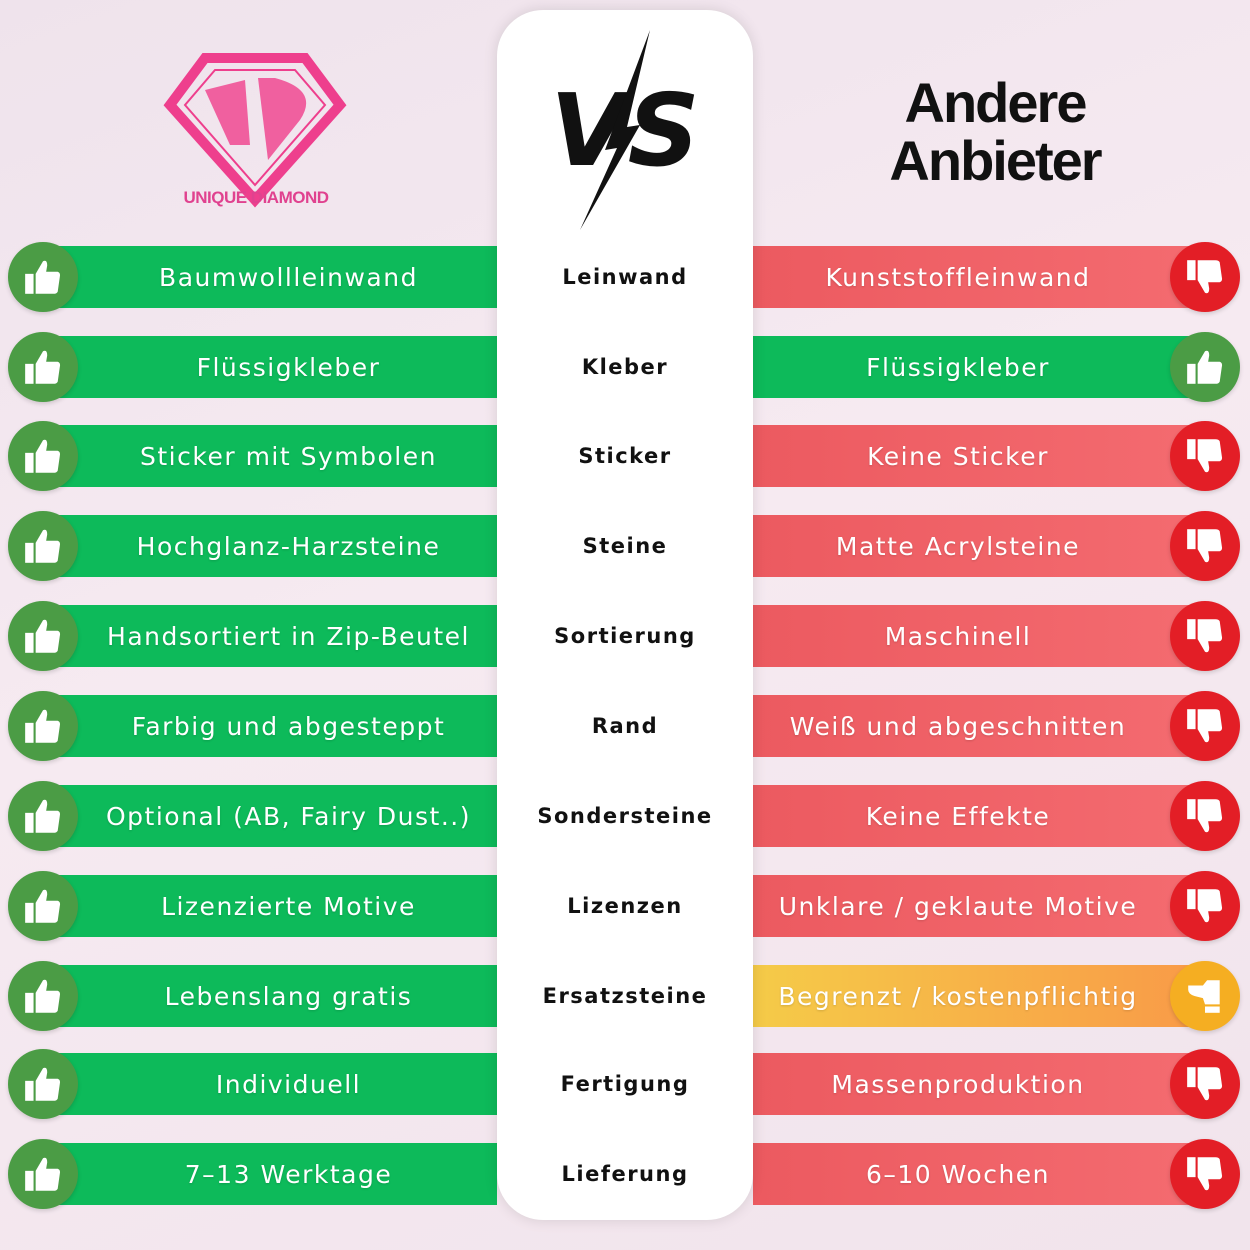 This screenshot has width=1250, height=1250. What do you see at coordinates (625, 130) in the screenshot?
I see `vs-emblem: VS` at bounding box center [625, 130].